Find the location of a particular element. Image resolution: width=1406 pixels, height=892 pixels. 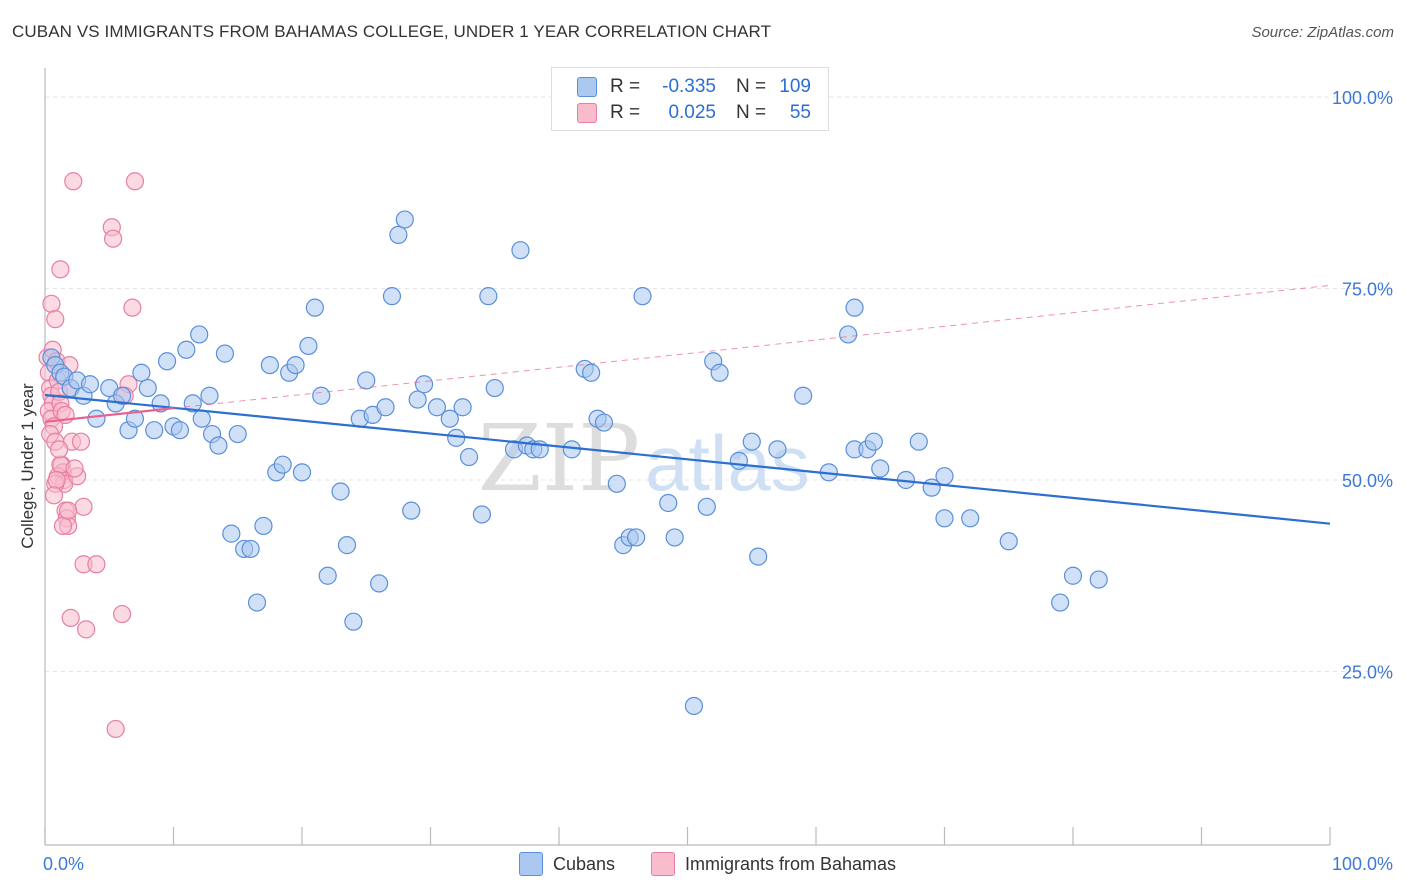

trend-line-bahamas-extension is located at coordinates (752, 346).